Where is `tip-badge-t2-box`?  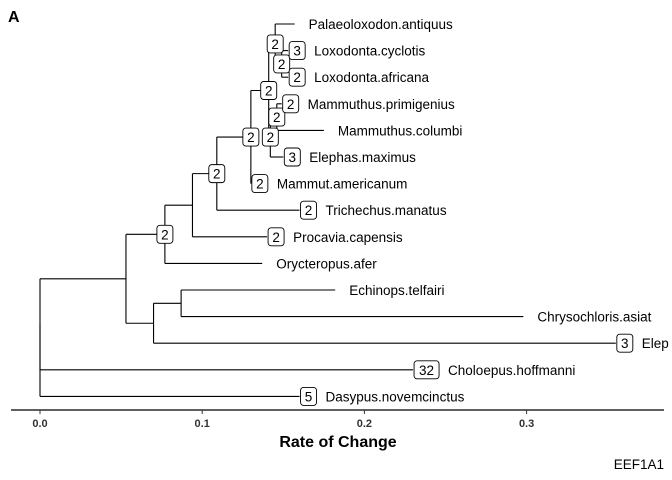 tip-badge-t2-box is located at coordinates (297, 51).